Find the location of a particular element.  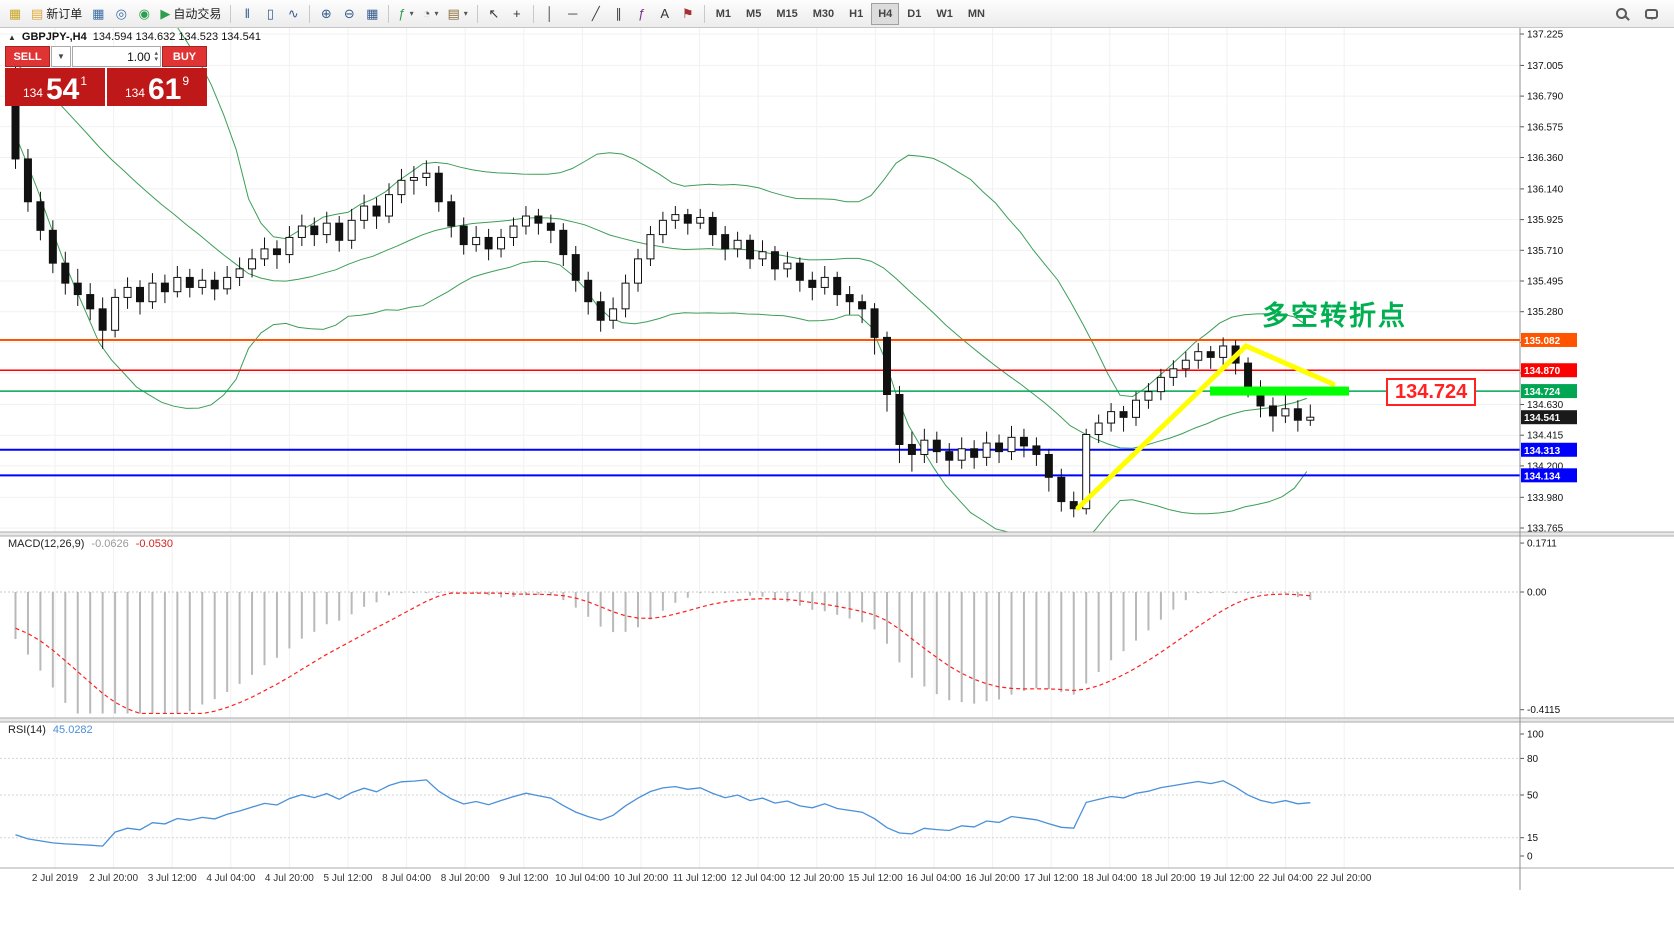

app-icon-icon: ▦ is located at coordinates (15, 13).